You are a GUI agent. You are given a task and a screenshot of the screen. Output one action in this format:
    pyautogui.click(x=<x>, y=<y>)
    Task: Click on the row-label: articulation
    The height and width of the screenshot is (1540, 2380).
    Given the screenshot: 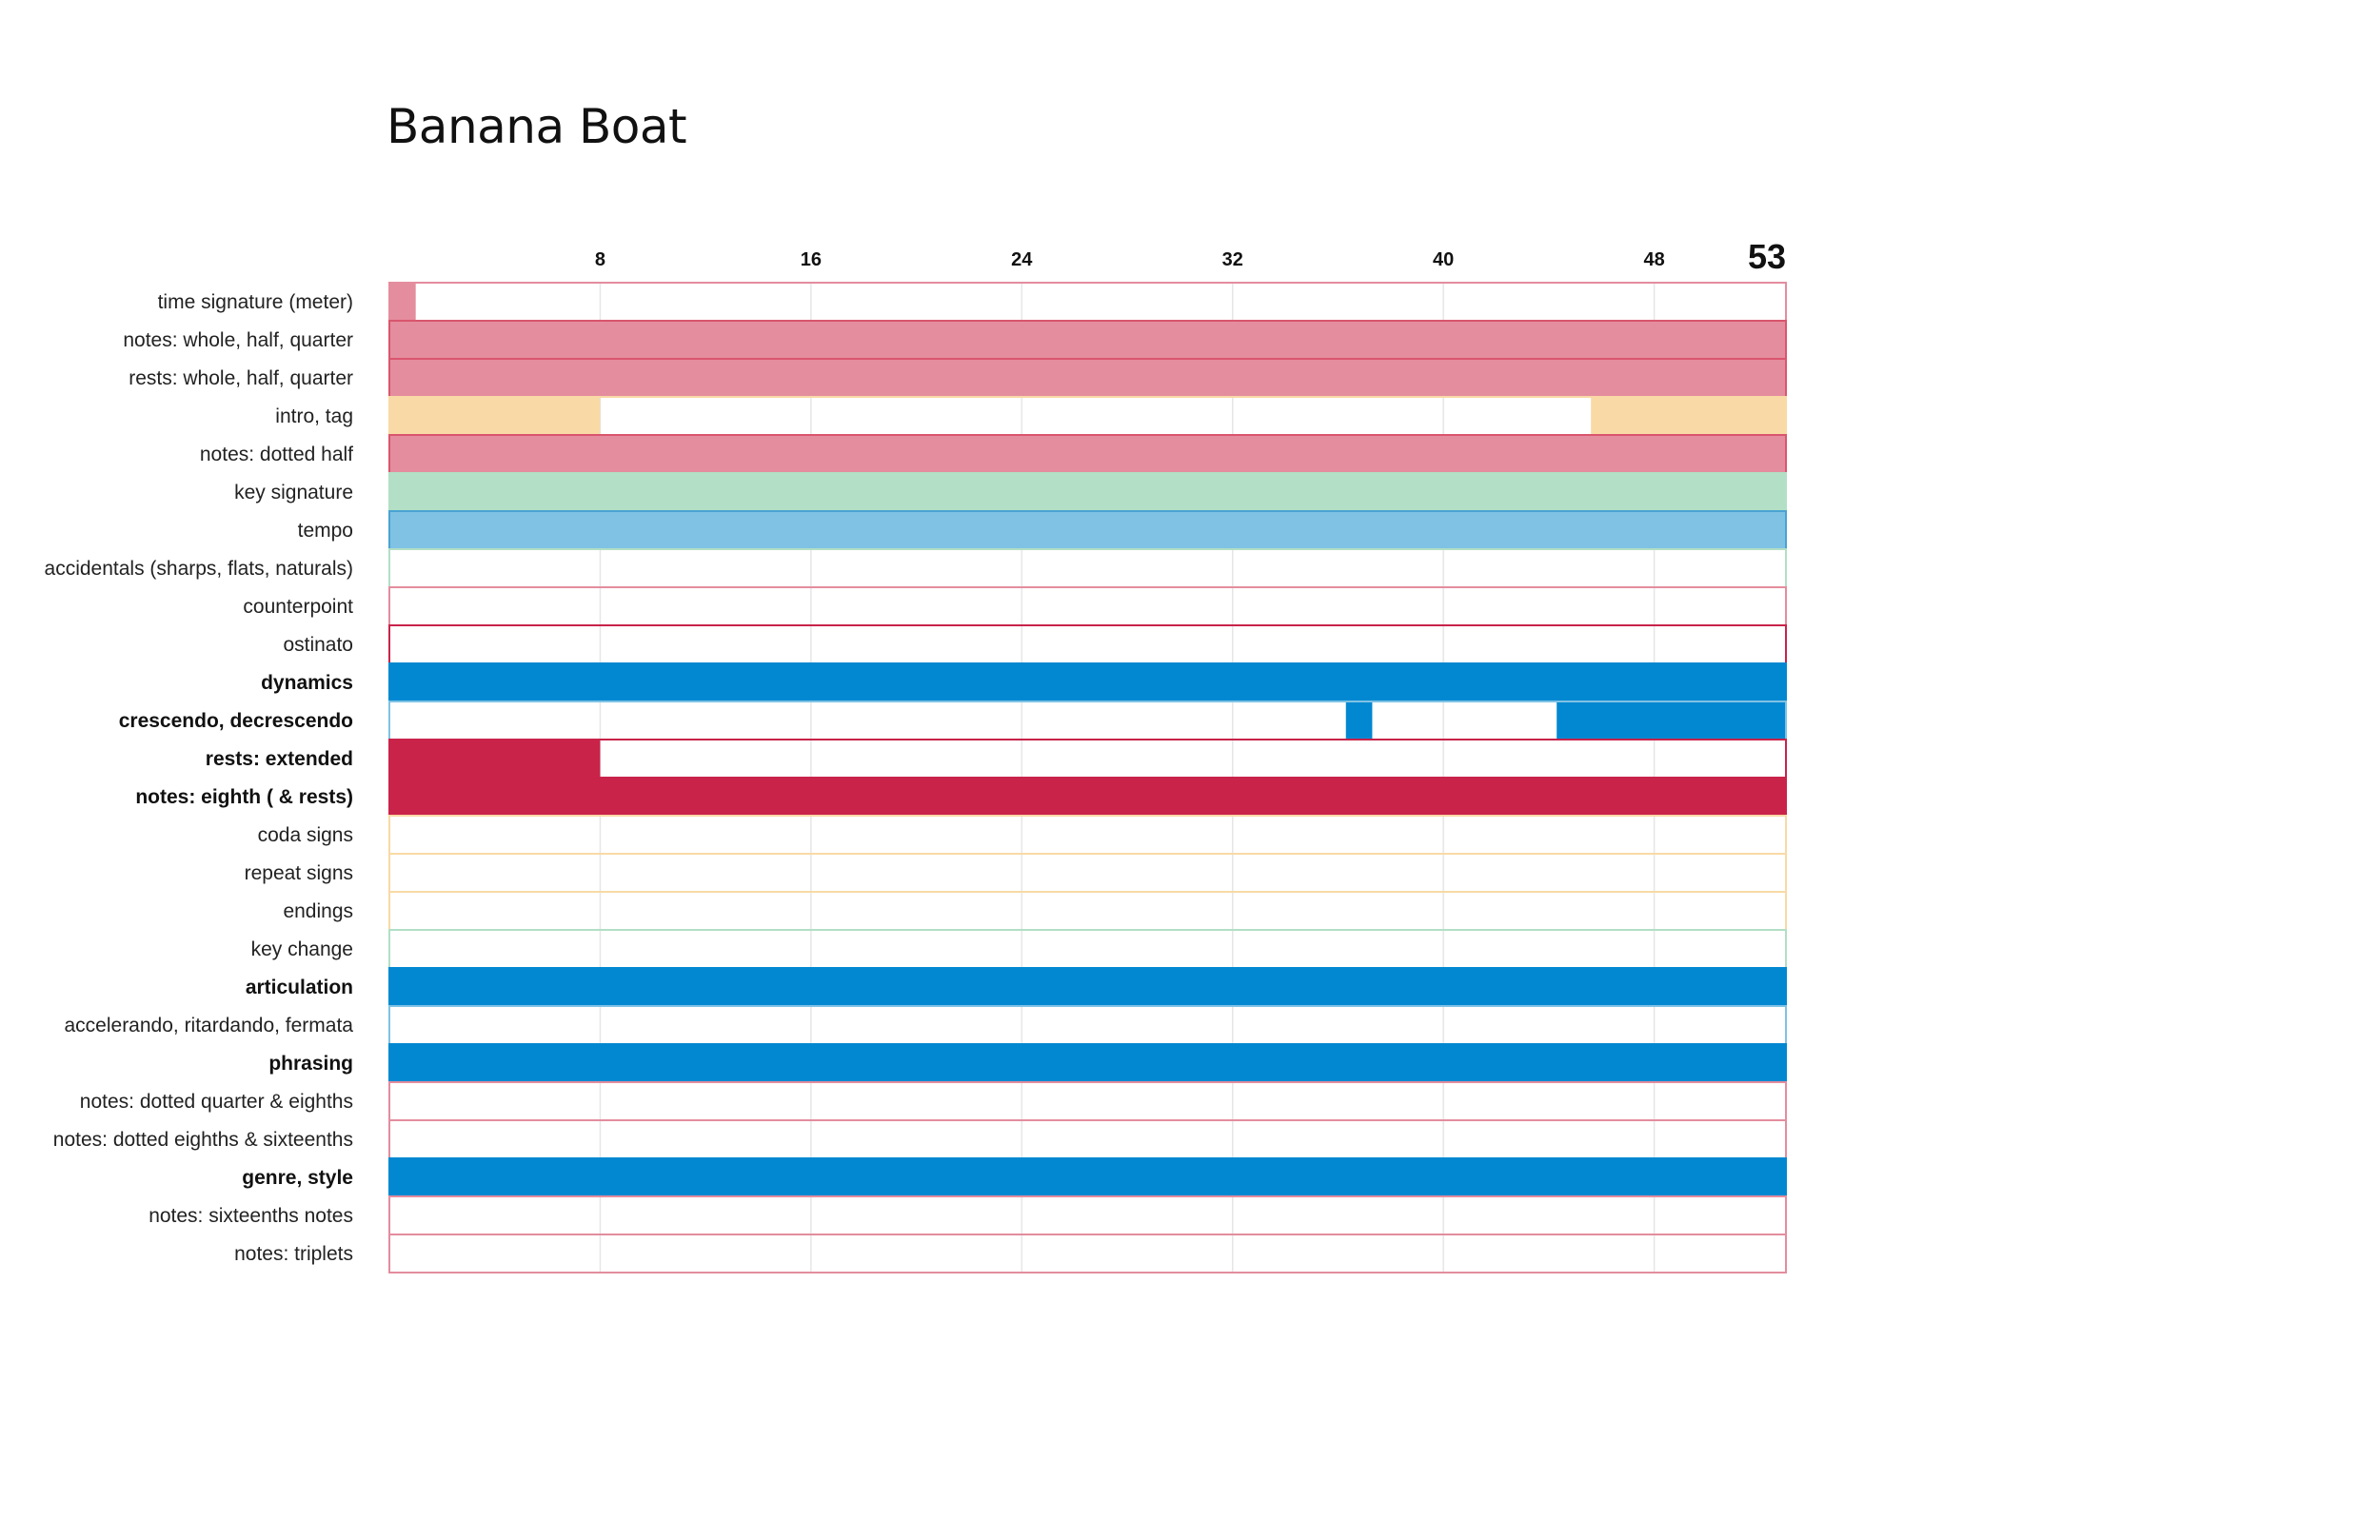 What is the action you would take?
    pyautogui.click(x=299, y=987)
    